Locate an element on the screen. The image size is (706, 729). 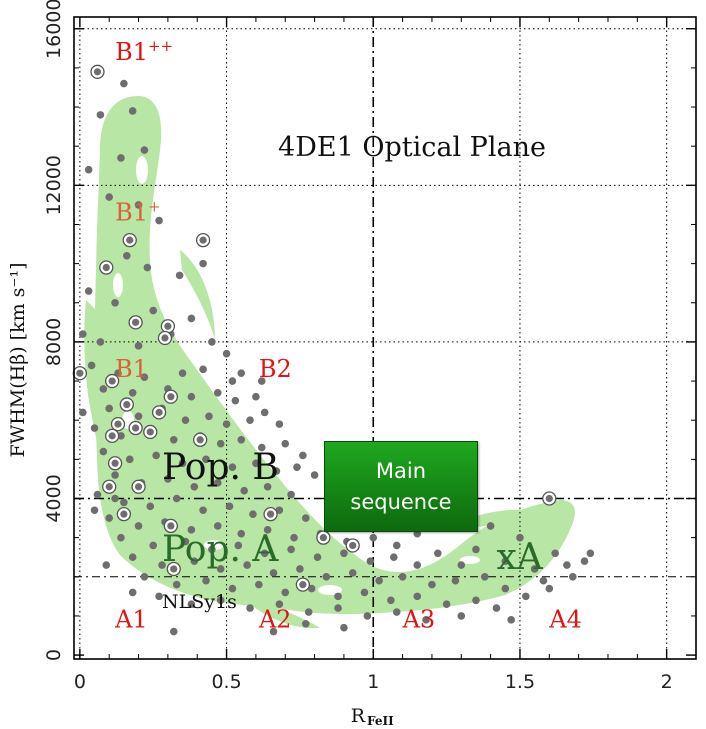
chart-title: 4DE1 Optical Plane is located at coordinates (412, 147).